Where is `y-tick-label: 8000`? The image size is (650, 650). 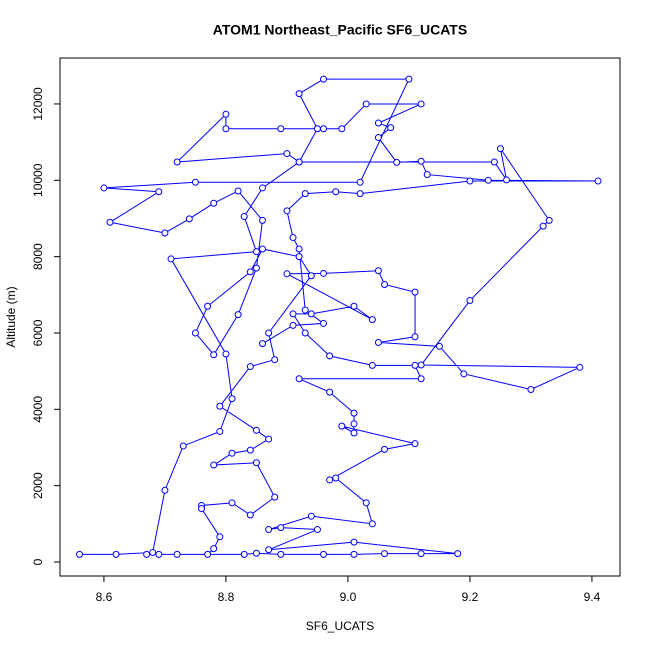 y-tick-label: 8000 is located at coordinates (38, 256).